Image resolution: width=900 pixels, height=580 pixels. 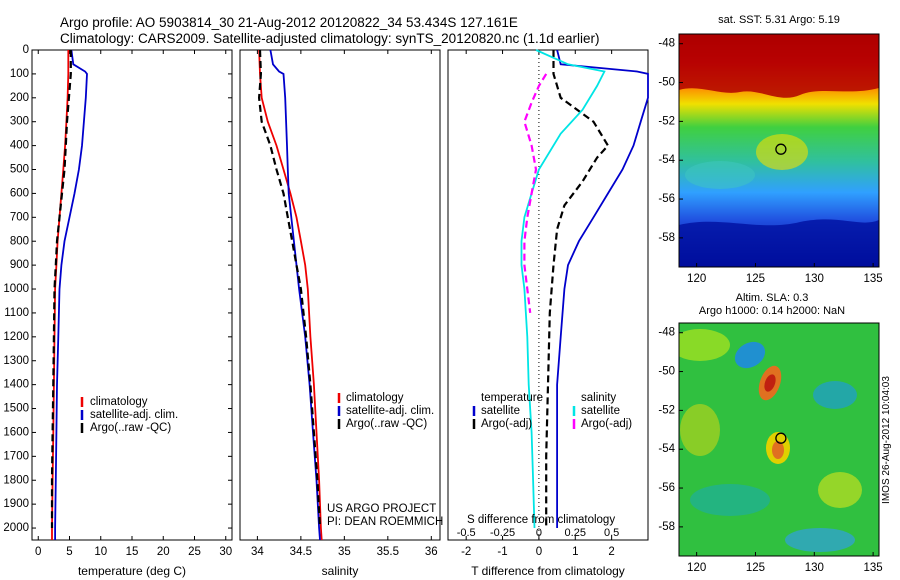 What do you see at coordinates (16, 409) in the screenshot?
I see `y-tick-label: 1500` at bounding box center [16, 409].